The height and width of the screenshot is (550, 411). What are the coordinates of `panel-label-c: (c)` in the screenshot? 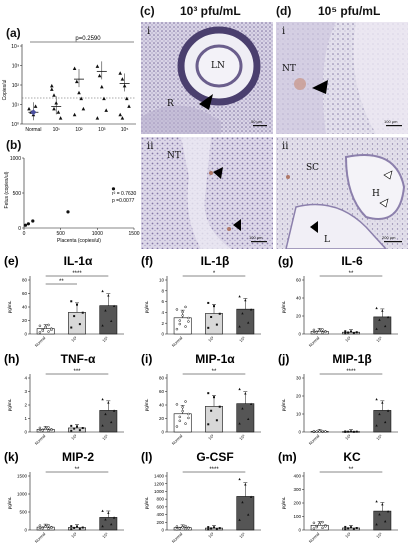 It's located at (147, 11).